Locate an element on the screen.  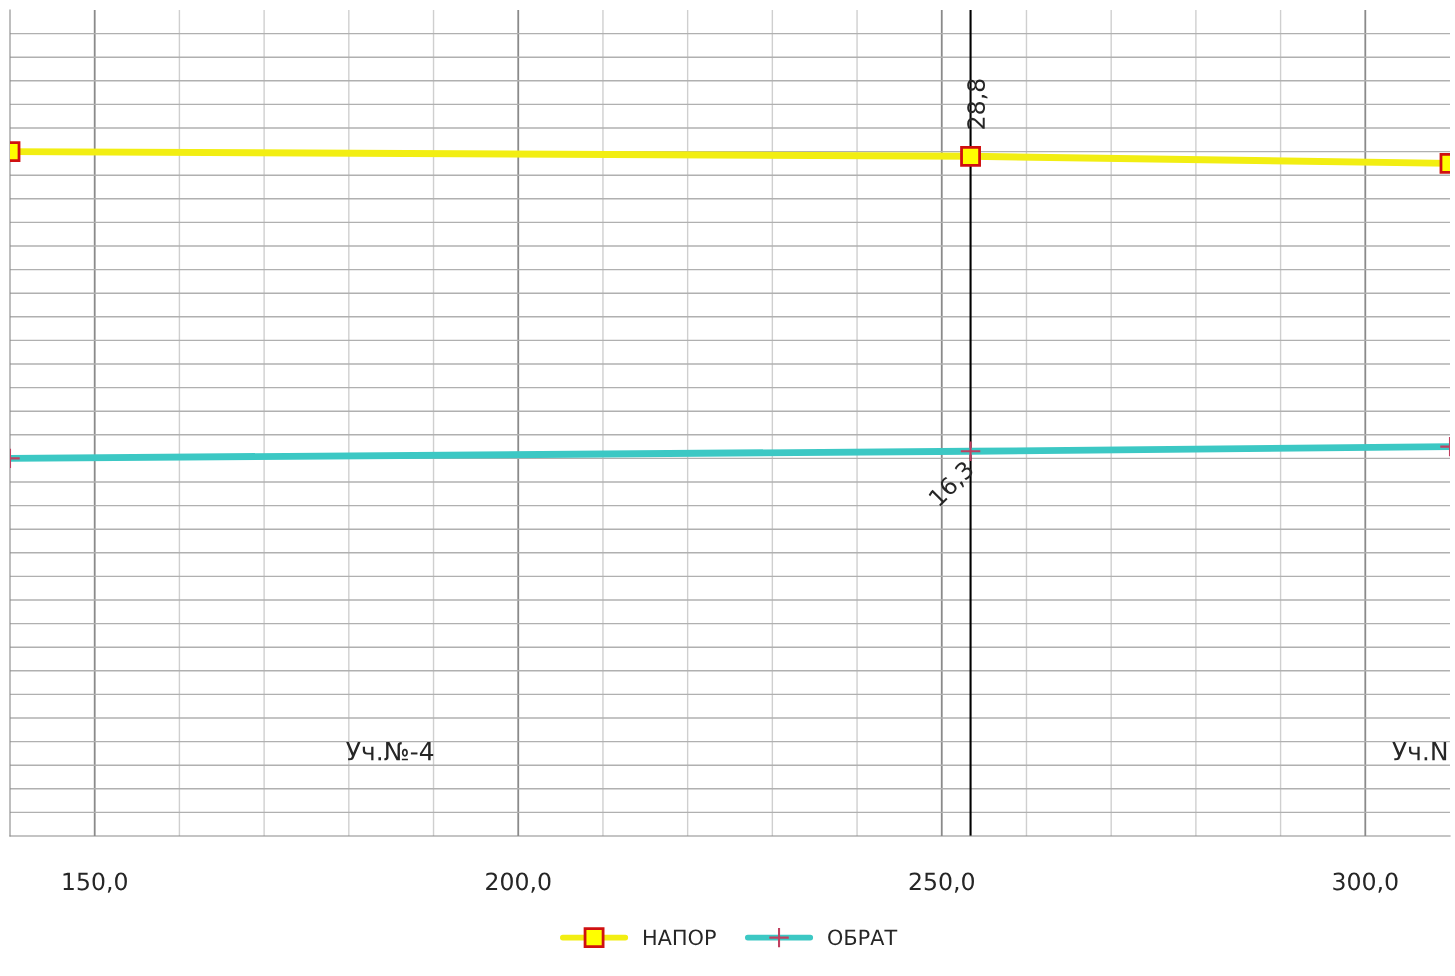
x-tick-label: 250,0 is located at coordinates (941, 882).